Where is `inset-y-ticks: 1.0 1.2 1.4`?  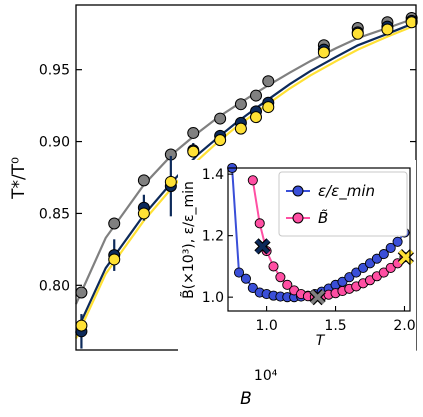
inset-y-ticks: 1.0 1.2 1.4 is located at coordinates (217, 236).